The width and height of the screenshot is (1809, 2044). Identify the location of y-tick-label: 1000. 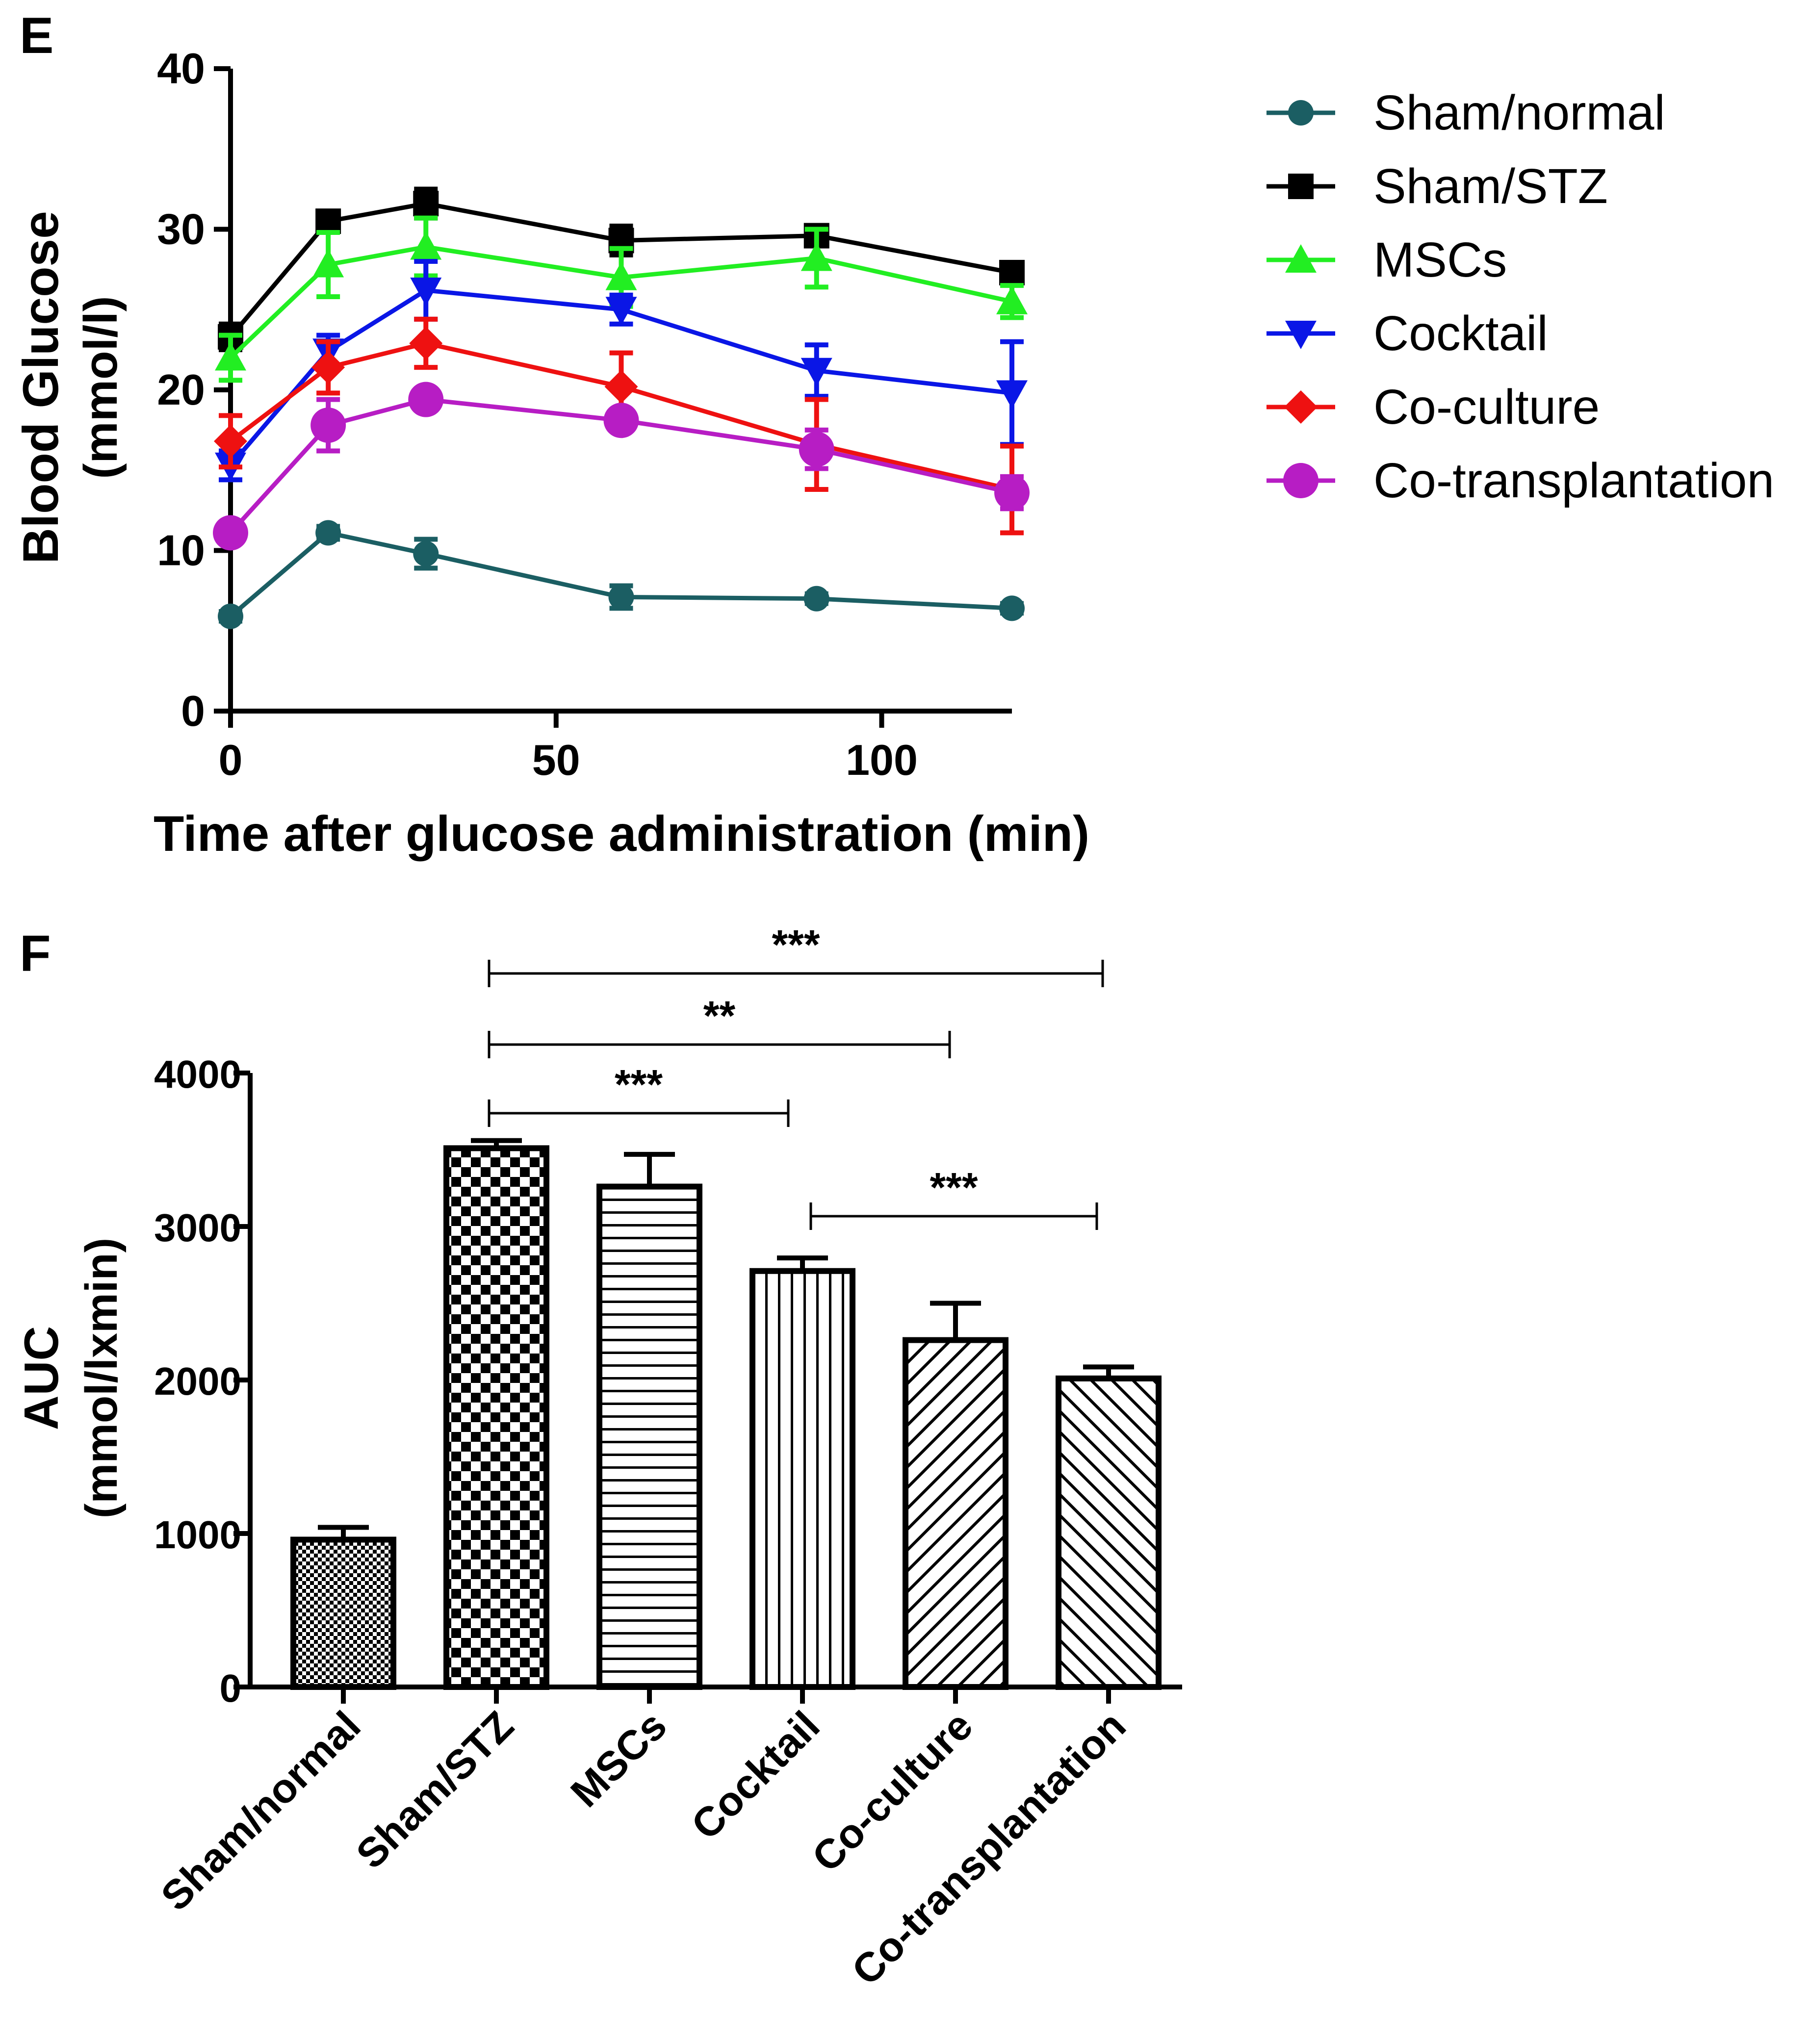
(197, 1535).